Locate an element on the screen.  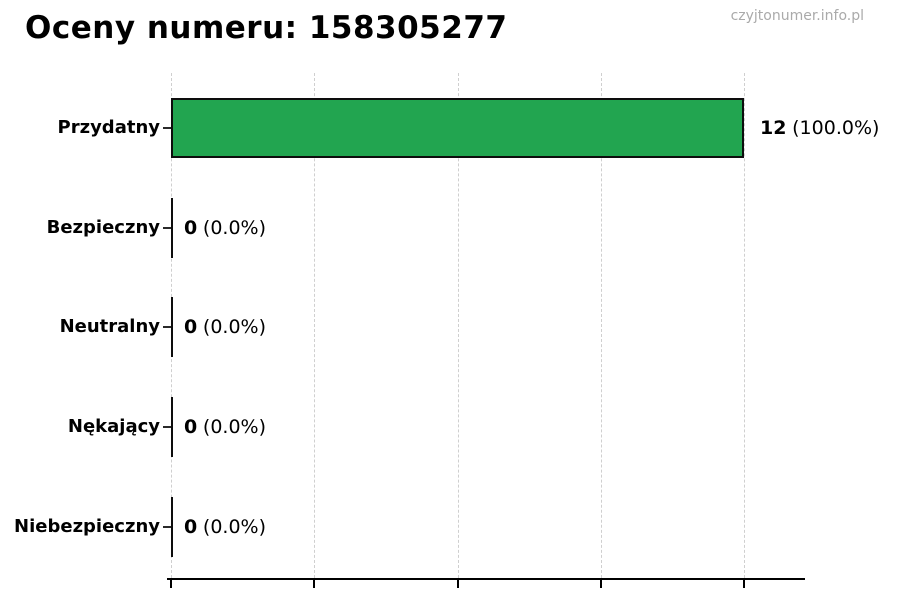
x-axis-line is located at coordinates (486, 579).